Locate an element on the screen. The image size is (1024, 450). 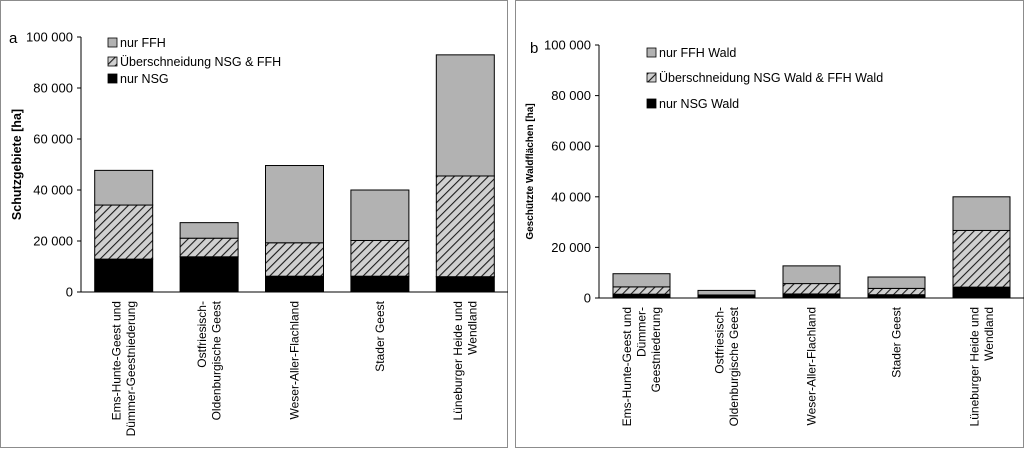
y-axis-title: Geschützte Waldflächen [ha] is located at coordinates (530, 171).